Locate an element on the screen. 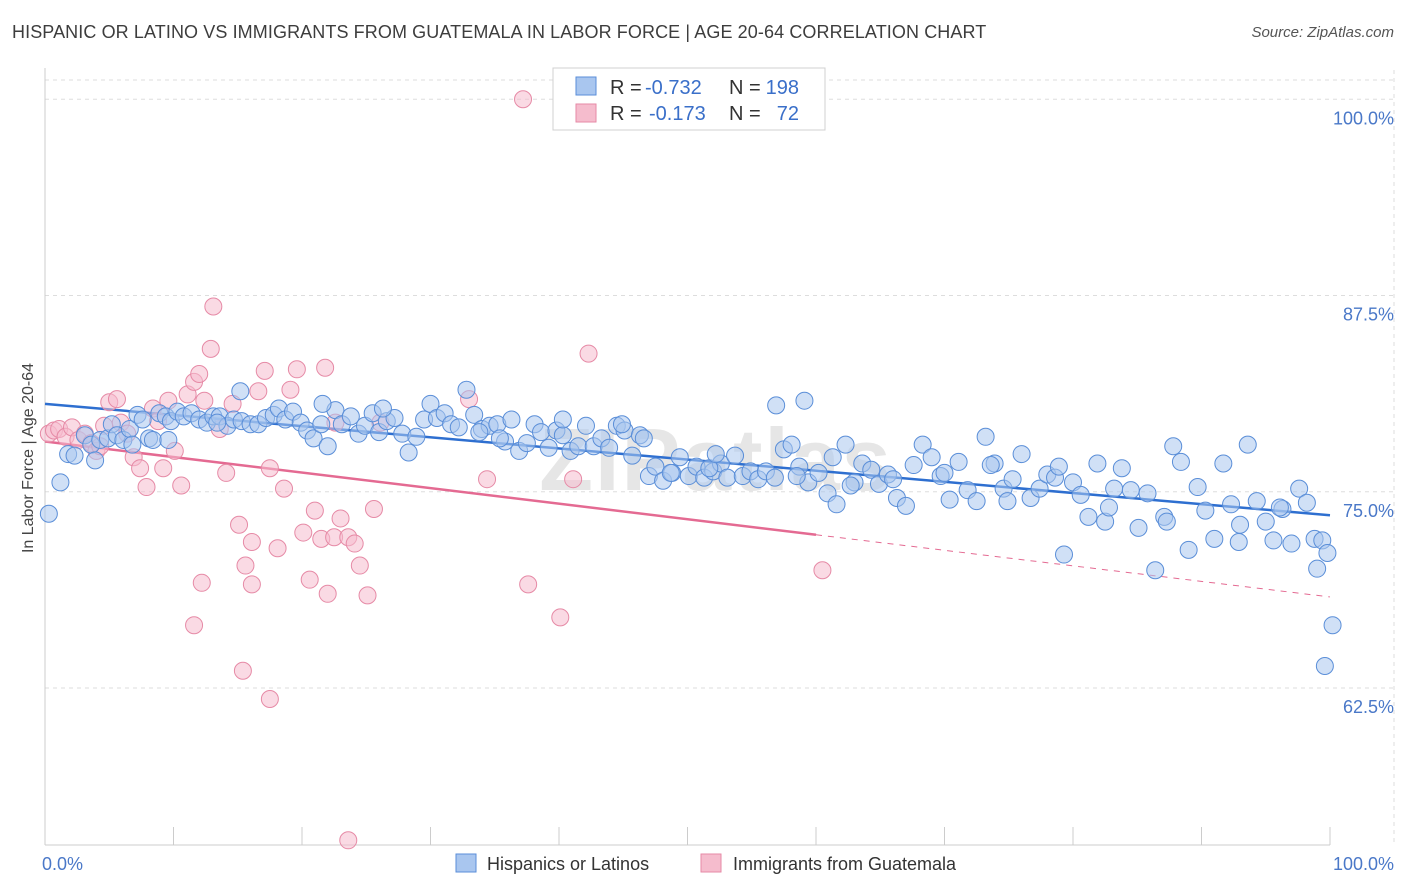 The height and width of the screenshot is (892, 1406). stats-pink-n-label: N = is located at coordinates (745, 114).